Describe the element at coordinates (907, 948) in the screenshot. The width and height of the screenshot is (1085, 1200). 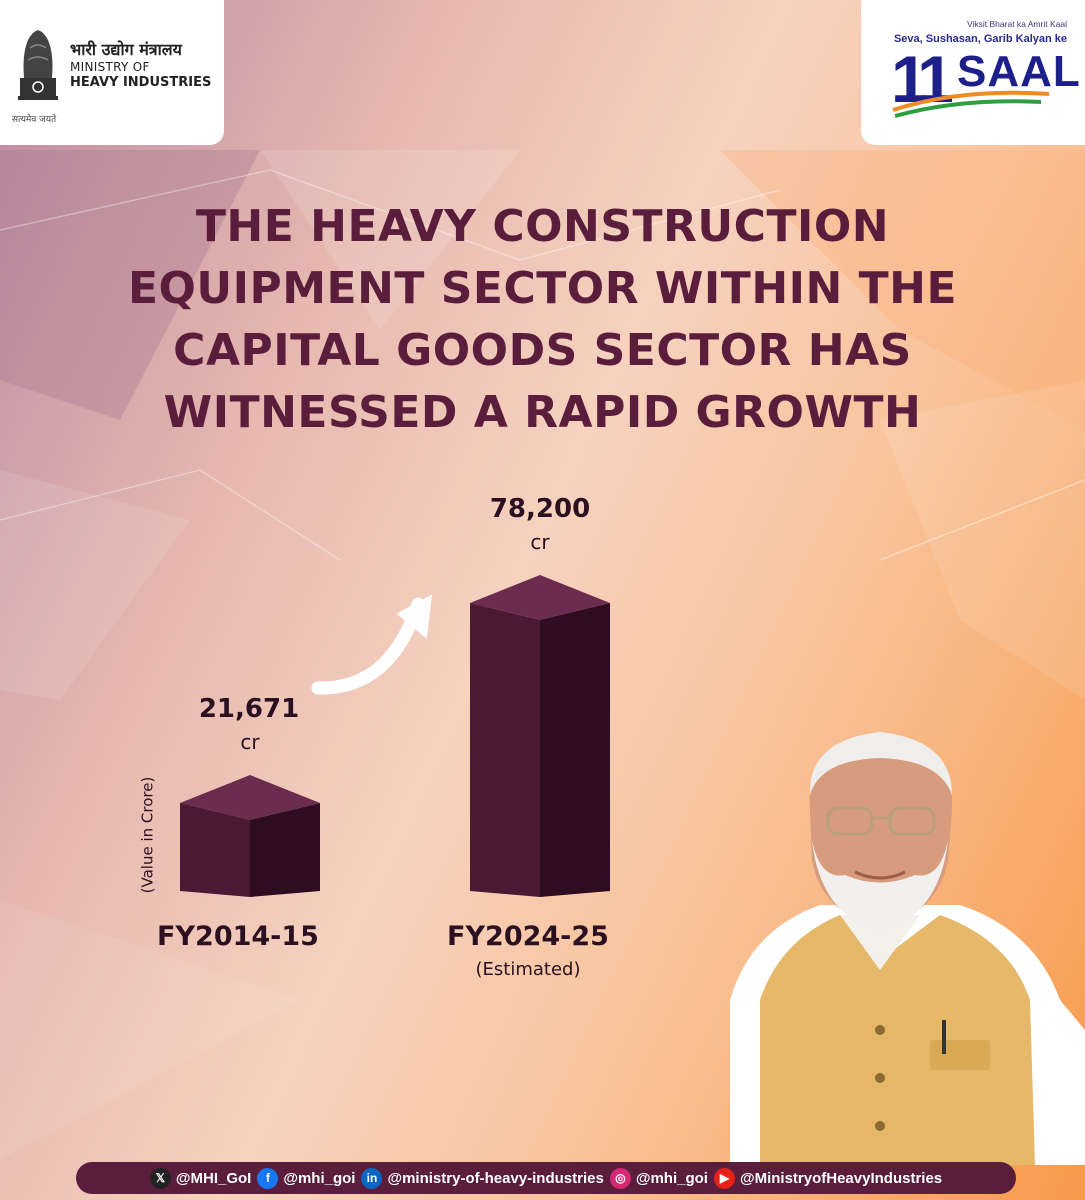
I see `portrait-image` at that location.